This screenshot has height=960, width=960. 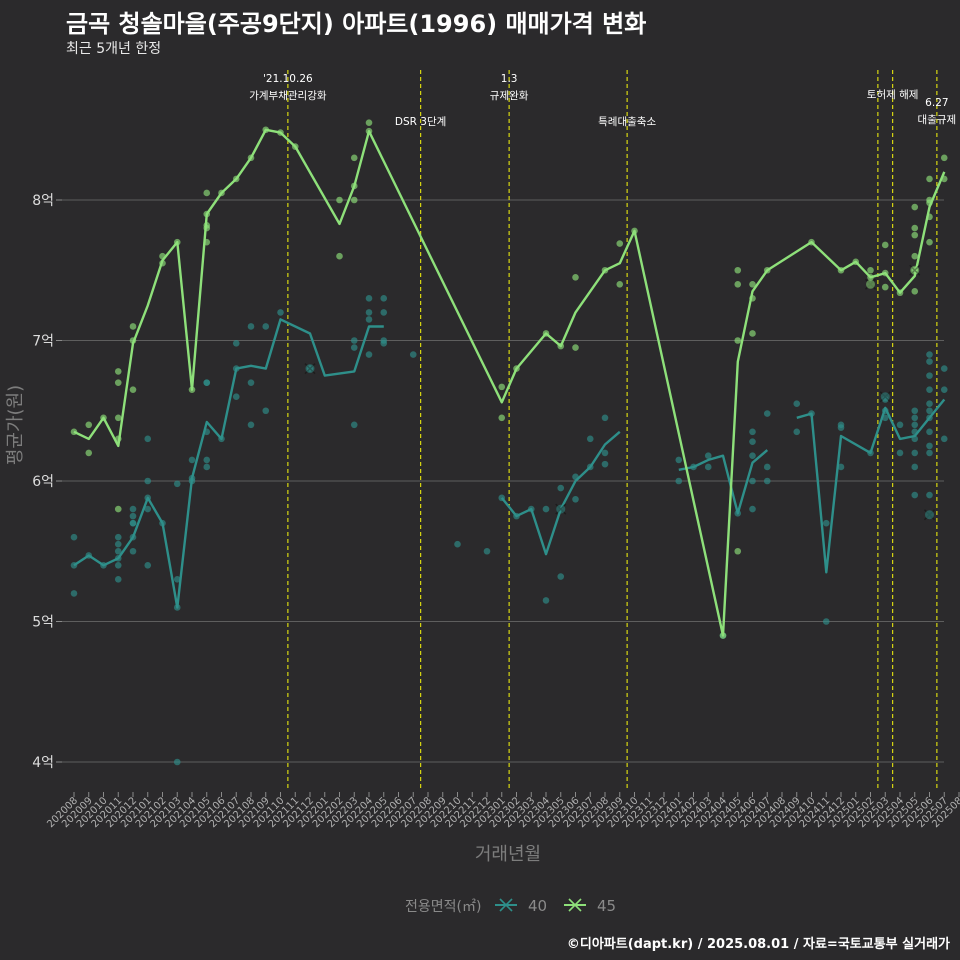 I want to click on chart-title: 금곡 청솔마을(주공9단지) 아파트(1996) 매매가격 변화, so click(x=356, y=24).